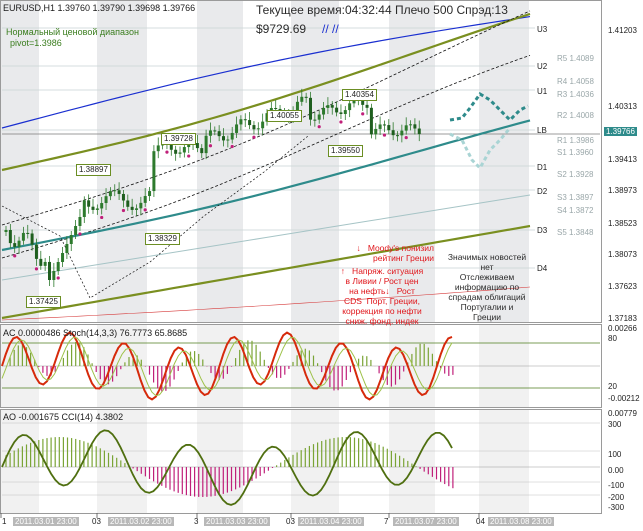  What do you see at coordinates (612, 386) in the screenshot?
I see `stoch-axis-label: 20` at bounding box center [612, 386].